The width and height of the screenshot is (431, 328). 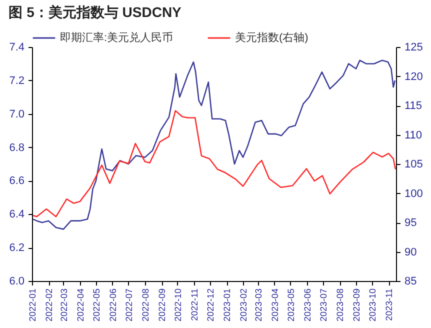 What do you see at coordinates (410, 223) in the screenshot?
I see `y2-tick-label: 95` at bounding box center [410, 223].